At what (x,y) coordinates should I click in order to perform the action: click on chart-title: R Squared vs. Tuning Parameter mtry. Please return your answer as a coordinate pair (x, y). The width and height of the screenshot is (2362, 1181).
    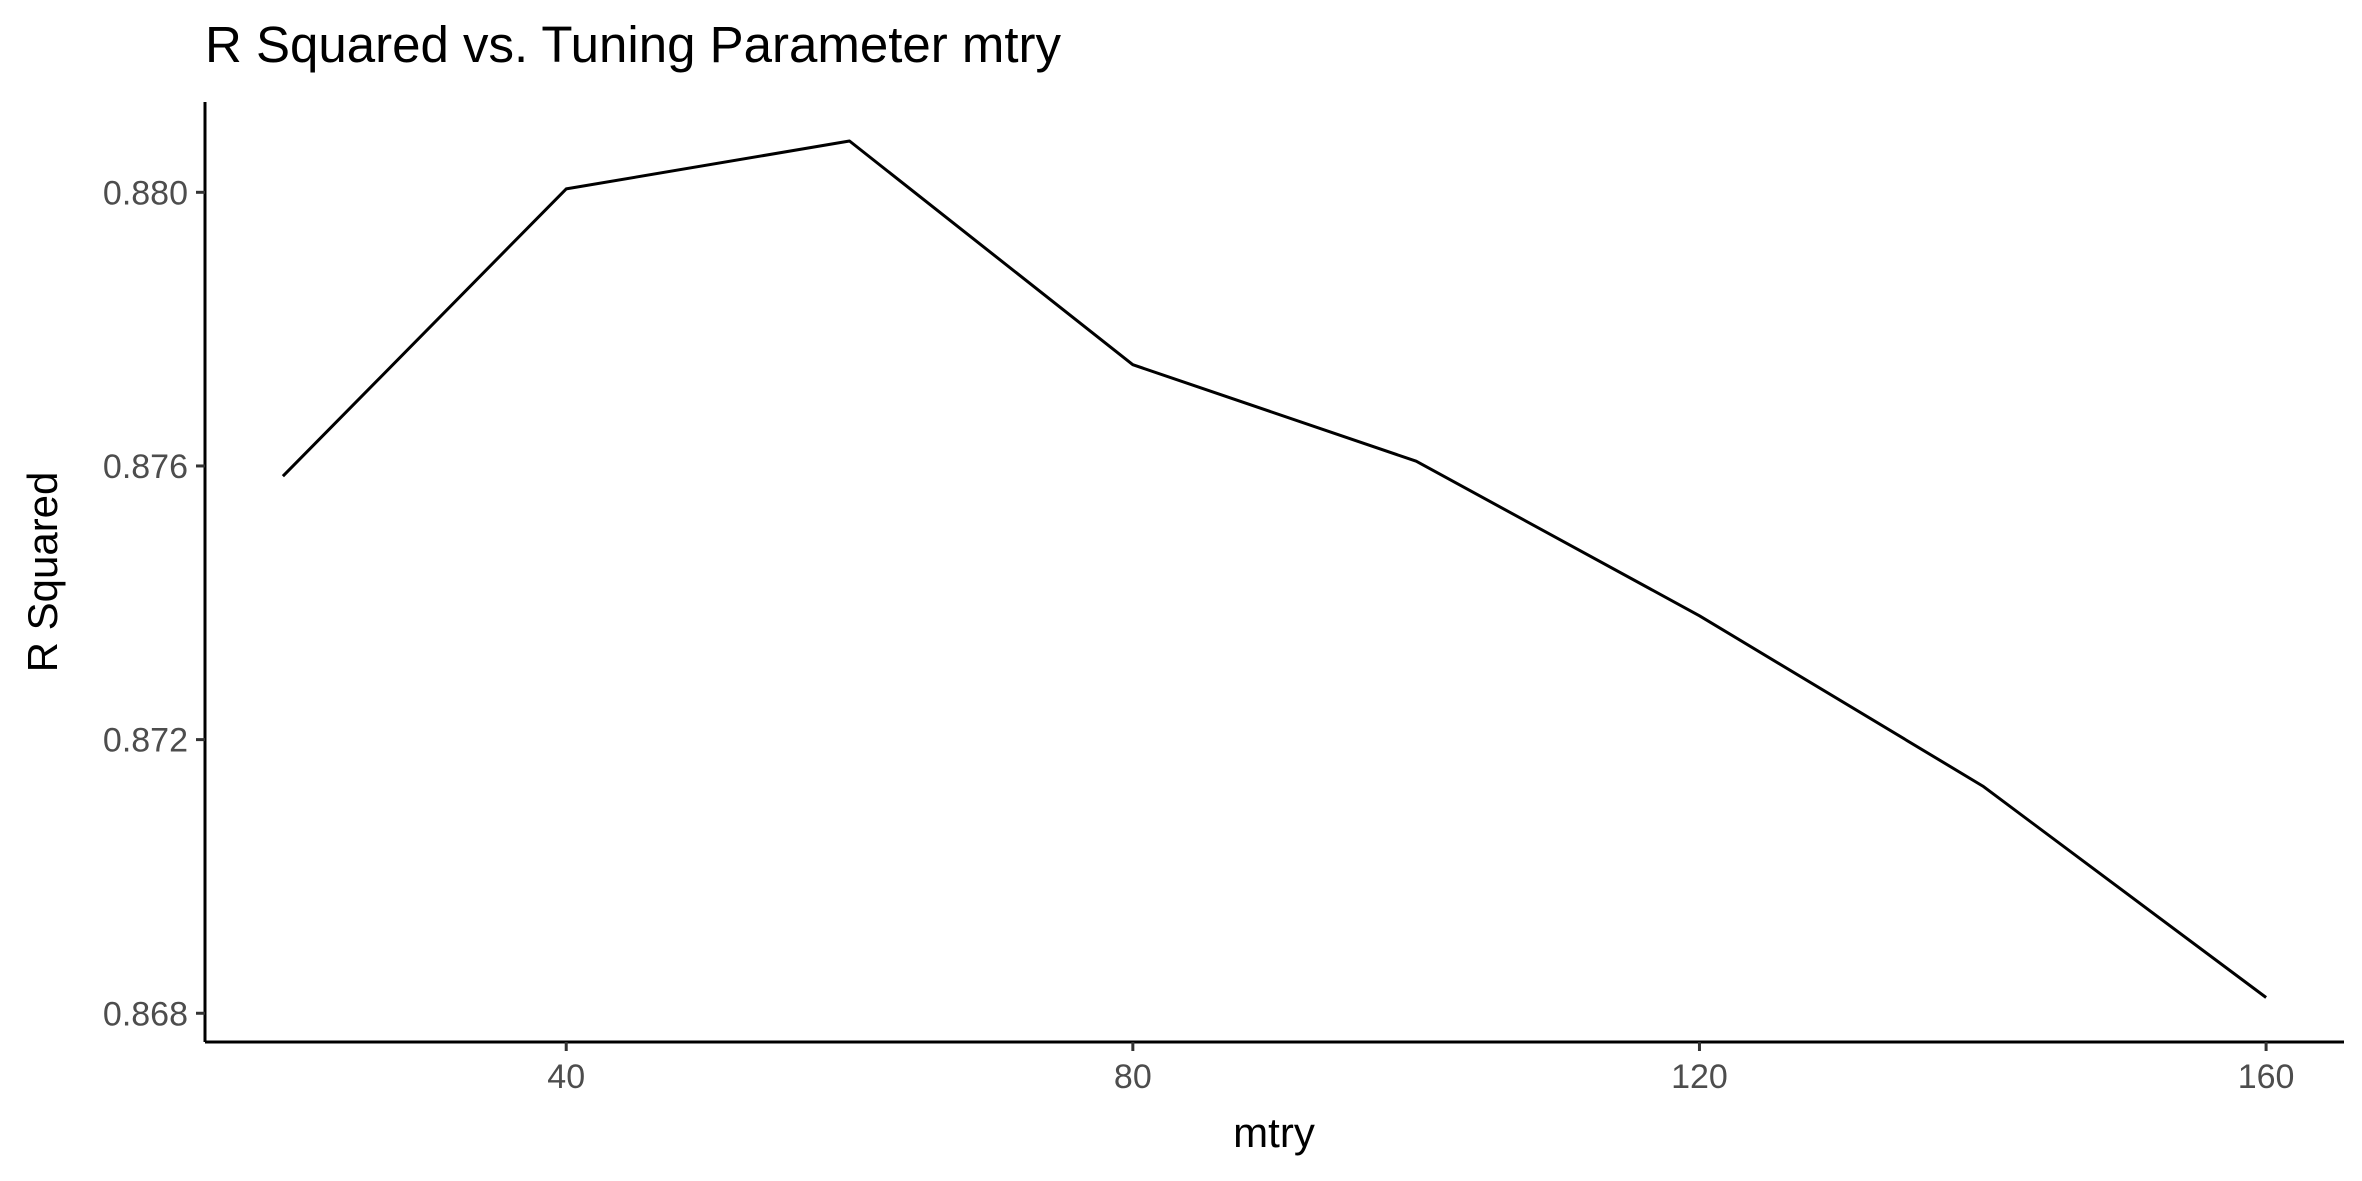
    Looking at the image, I should click on (633, 44).